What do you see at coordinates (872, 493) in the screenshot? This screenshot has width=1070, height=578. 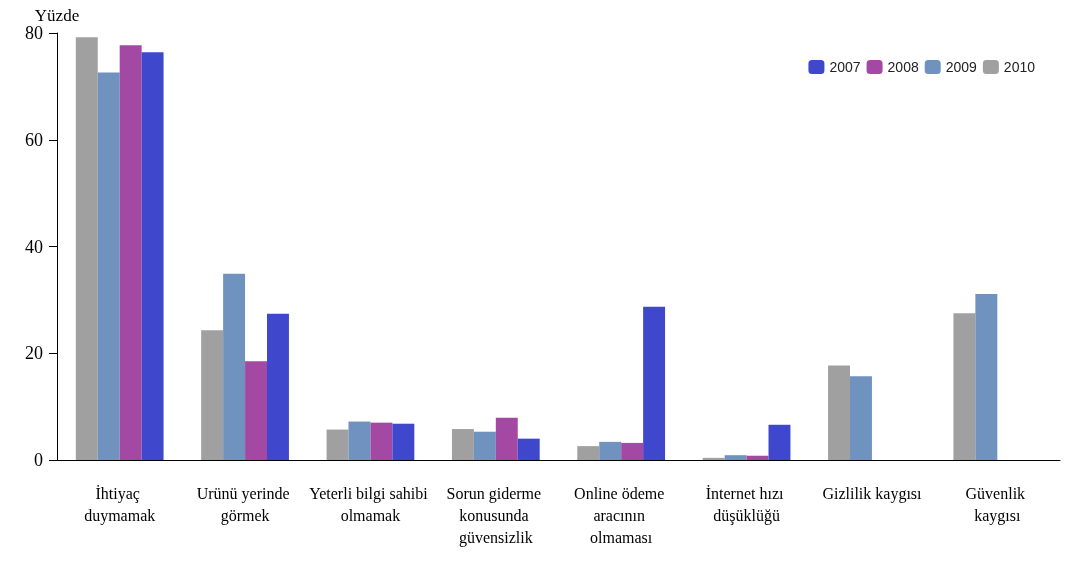 I see `x-tick-label: Gizlilik kaygısı` at bounding box center [872, 493].